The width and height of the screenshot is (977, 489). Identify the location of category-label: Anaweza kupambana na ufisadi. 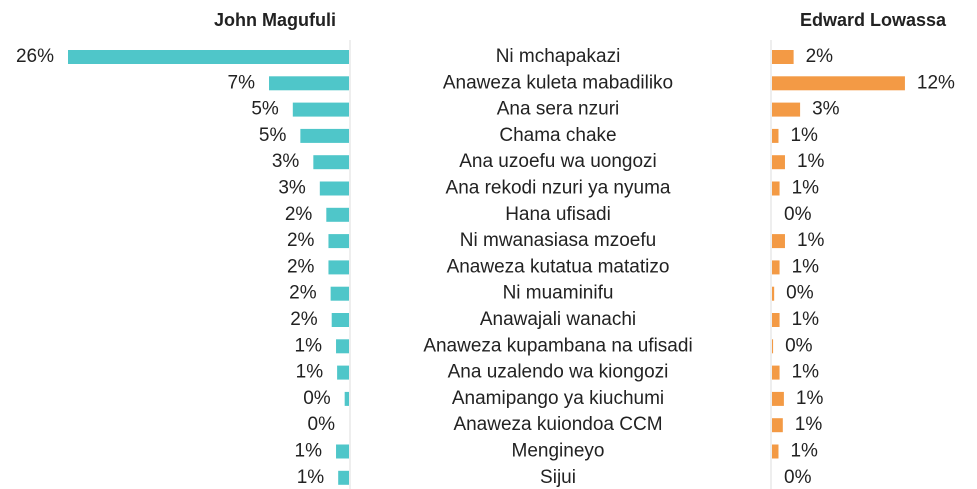
(557, 345).